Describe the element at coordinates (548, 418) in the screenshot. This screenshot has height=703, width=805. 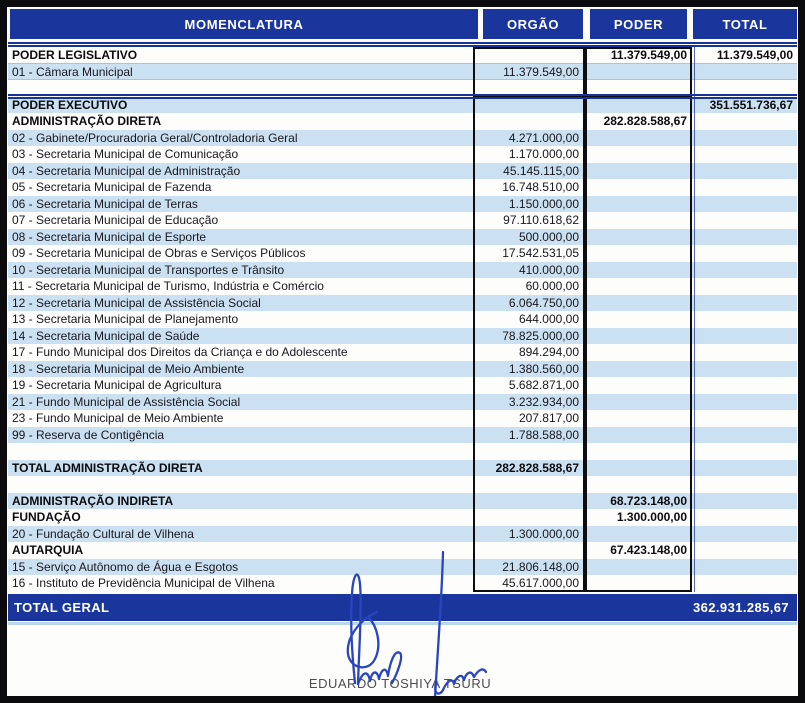
I see `cell-orgao: 207.817,00` at that location.